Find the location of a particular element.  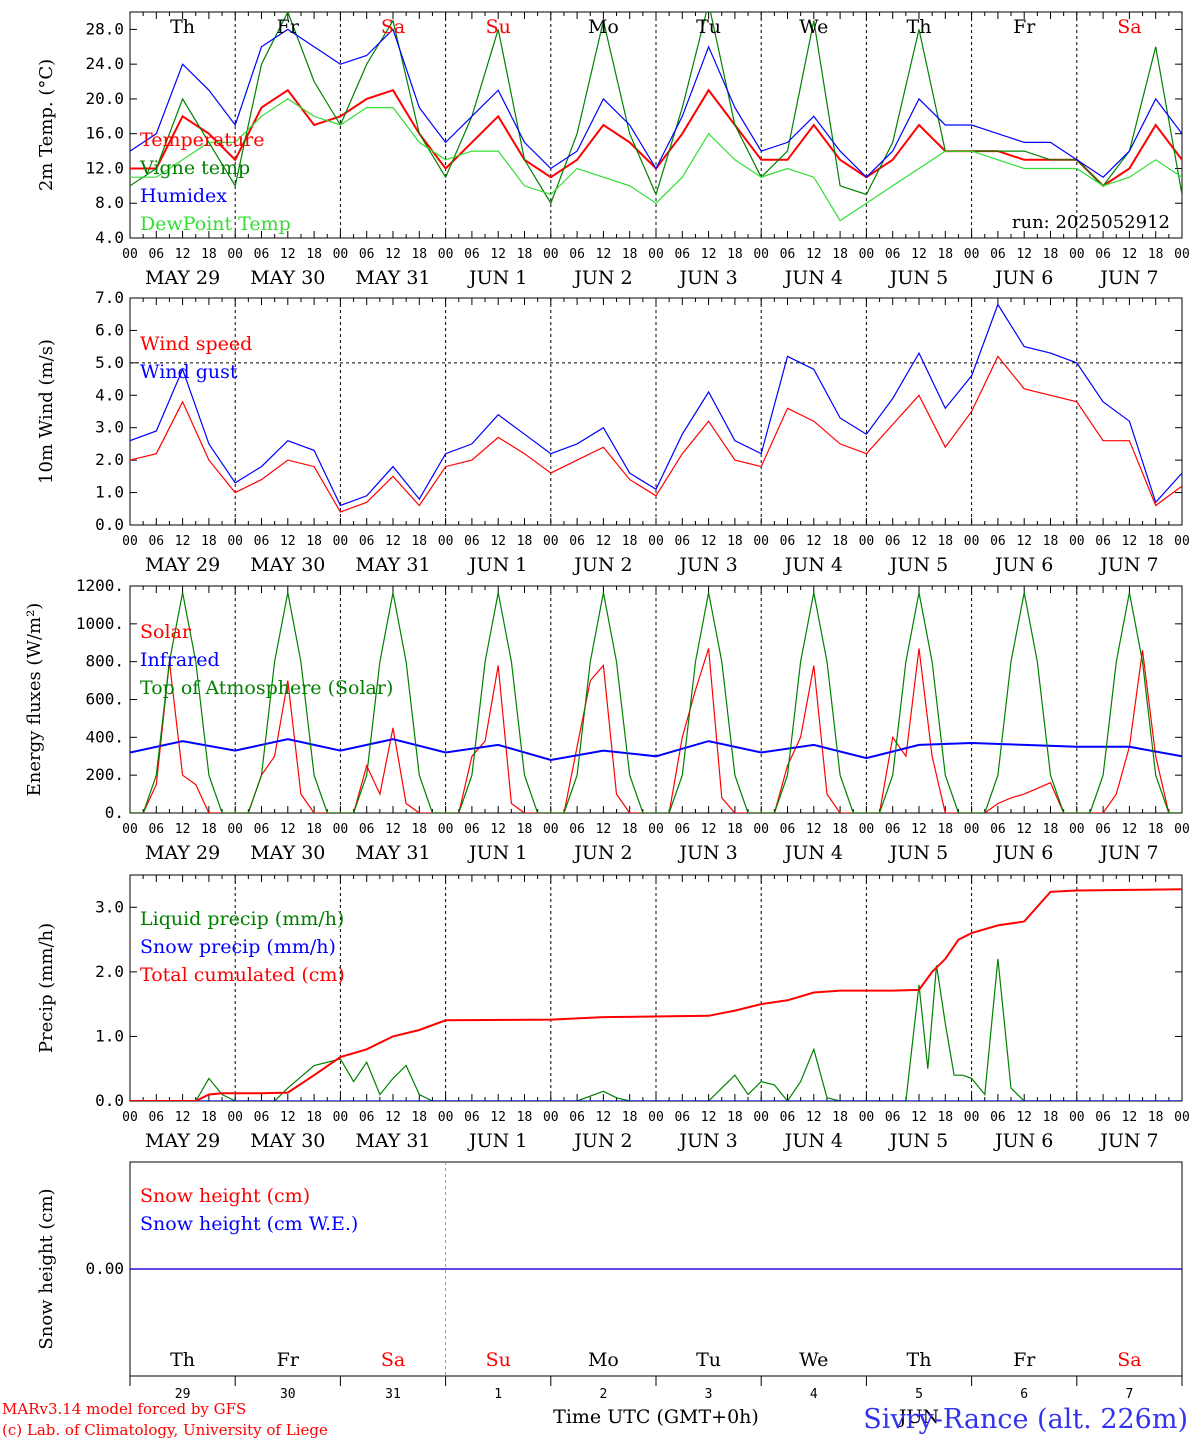

legend-entry: Snow precip (mm/h) is located at coordinates (238, 947).